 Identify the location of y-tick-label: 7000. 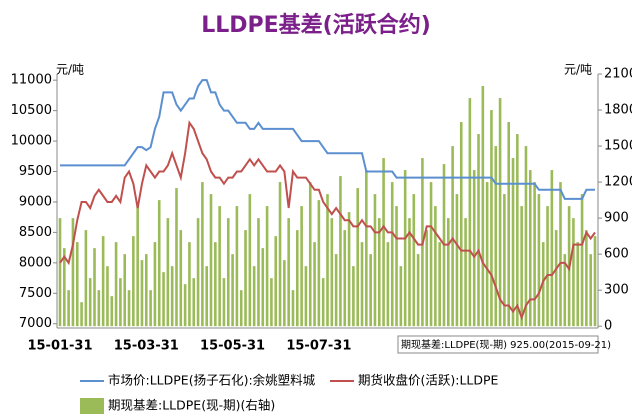
(35, 323).